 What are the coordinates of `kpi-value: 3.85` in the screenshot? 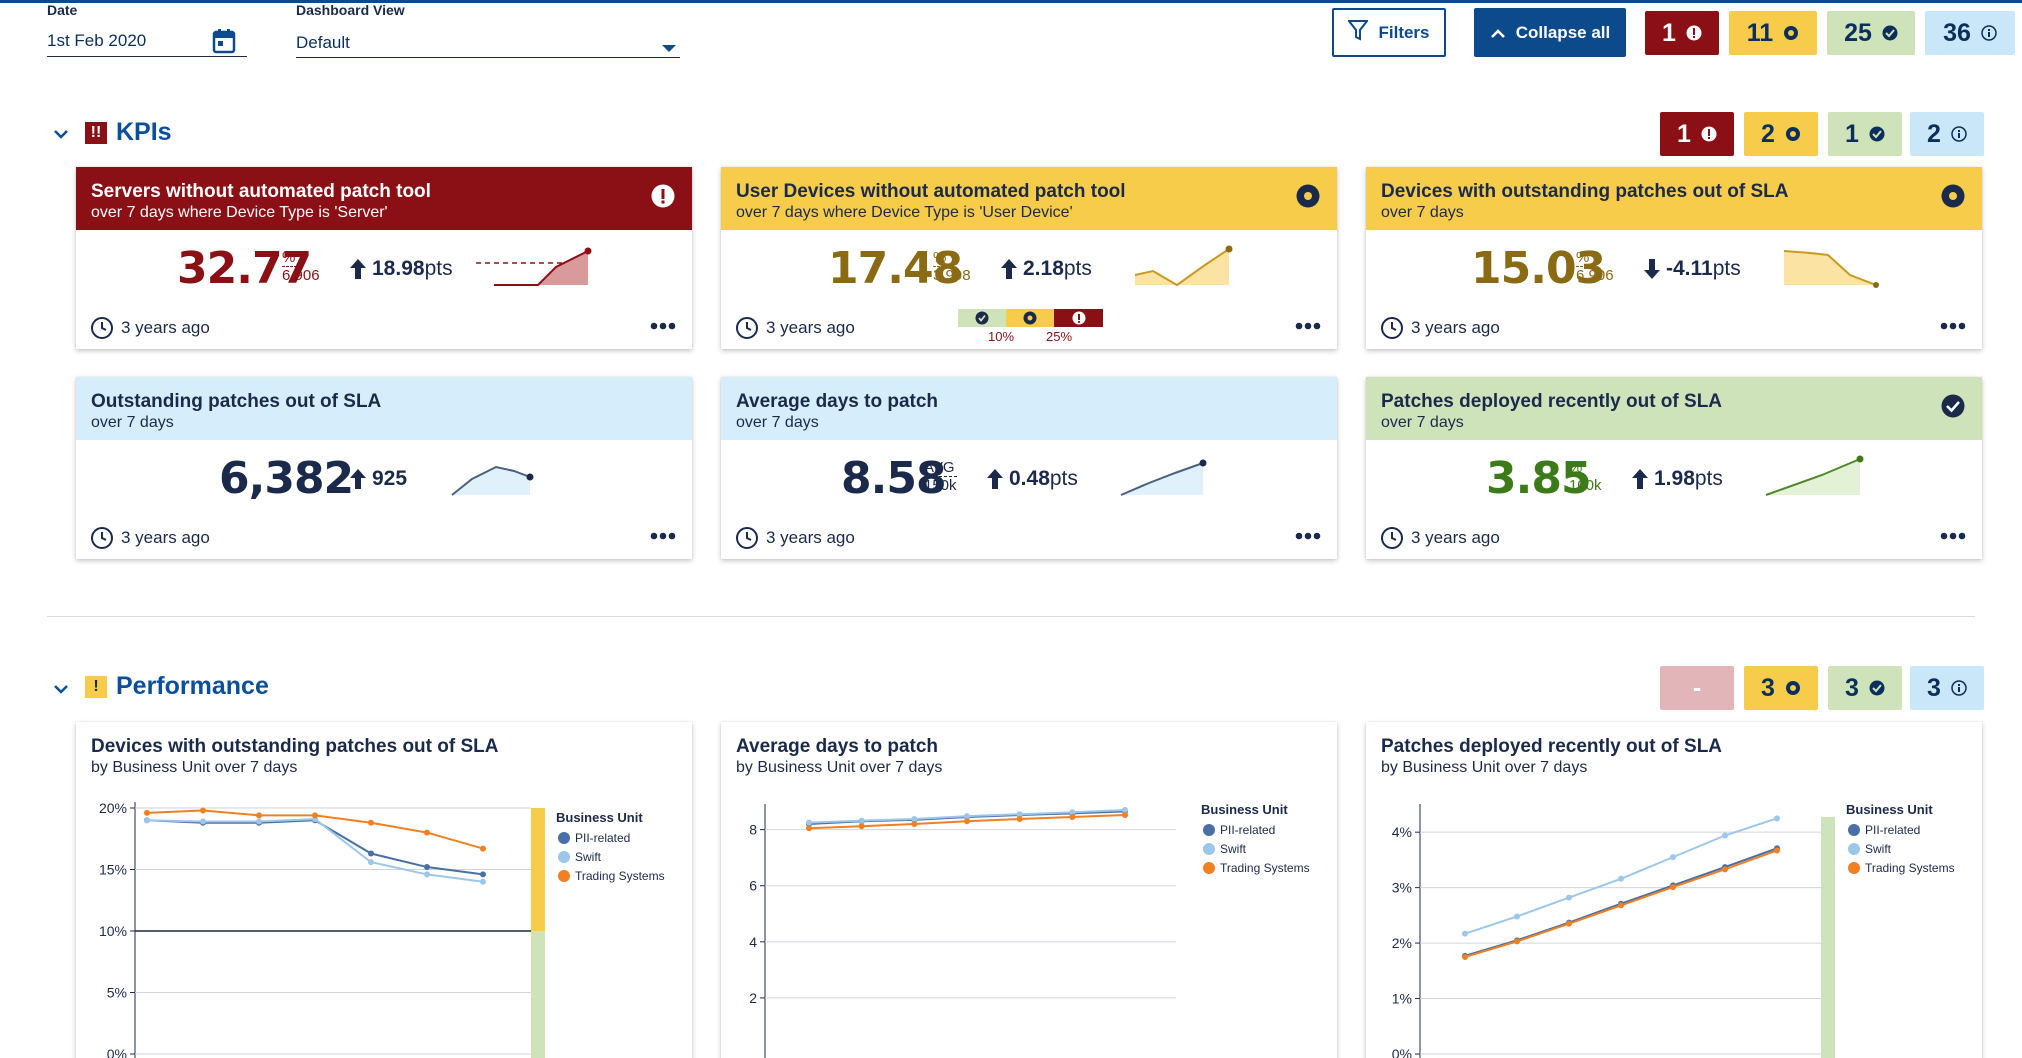 It's located at (1539, 478).